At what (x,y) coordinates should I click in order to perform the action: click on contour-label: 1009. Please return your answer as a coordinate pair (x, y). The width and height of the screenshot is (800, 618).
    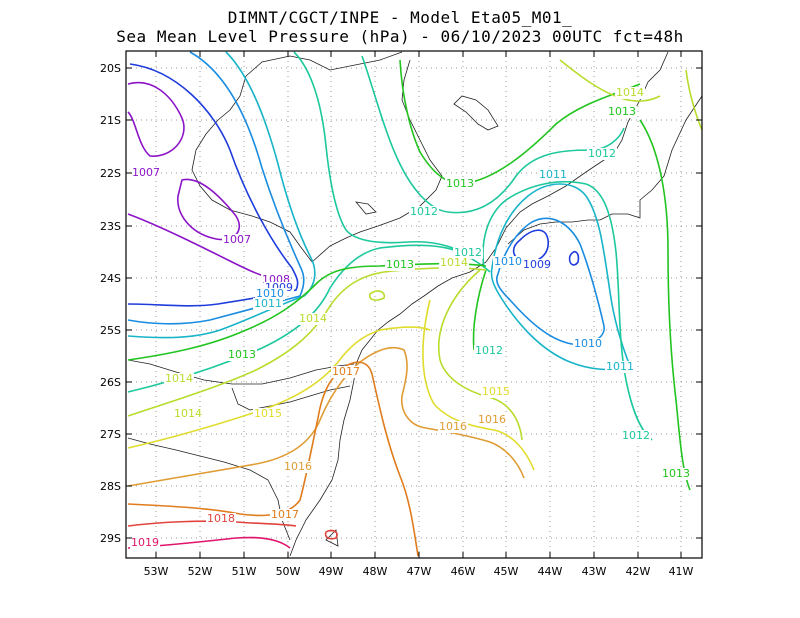
    Looking at the image, I should click on (537, 264).